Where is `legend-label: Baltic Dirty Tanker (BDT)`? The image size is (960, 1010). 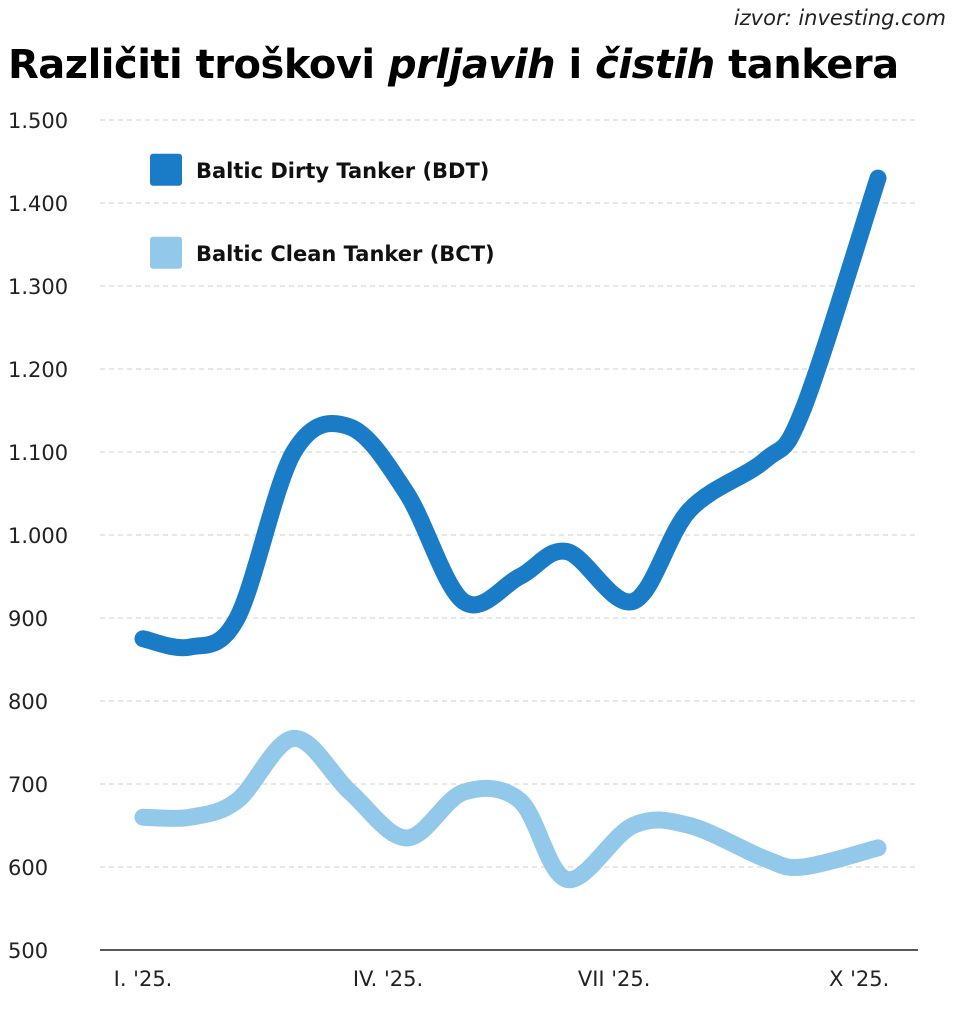 legend-label: Baltic Dirty Tanker (BDT) is located at coordinates (342, 171).